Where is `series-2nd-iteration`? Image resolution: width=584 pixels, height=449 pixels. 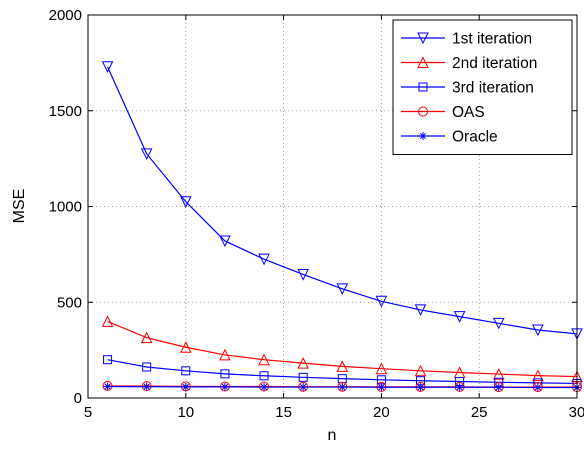 series-2nd-iteration is located at coordinates (342, 349).